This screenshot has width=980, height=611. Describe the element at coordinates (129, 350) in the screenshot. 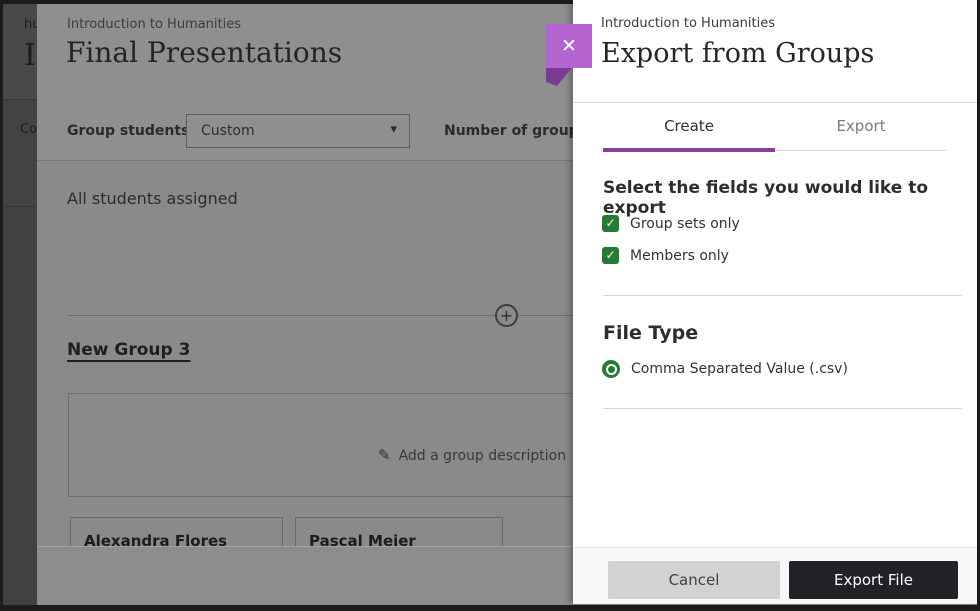

I see `group-name-link: New Group 3` at that location.